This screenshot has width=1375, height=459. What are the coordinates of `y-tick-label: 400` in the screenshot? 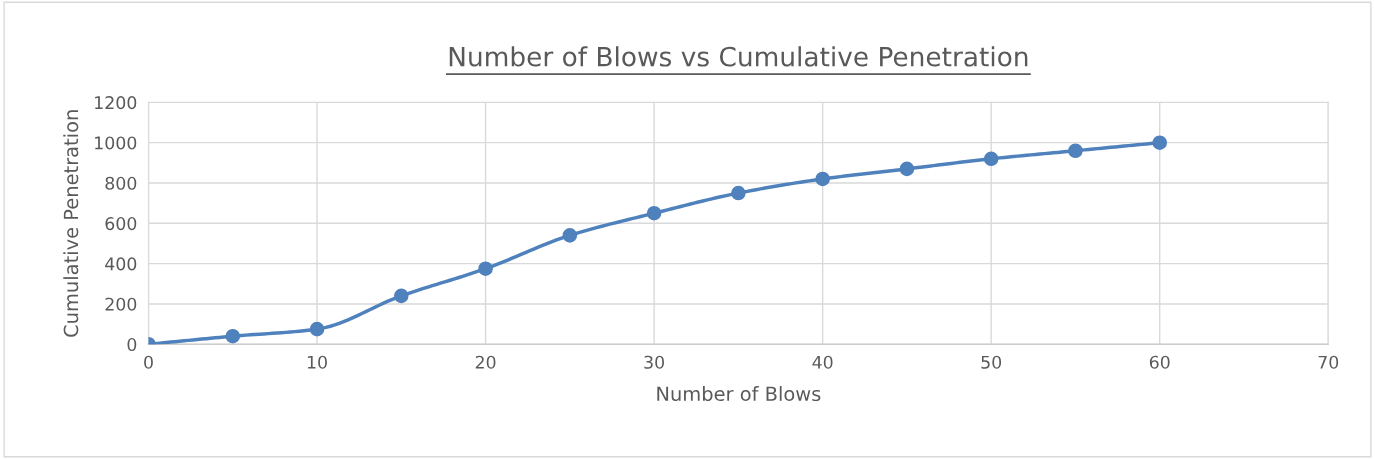 It's located at (121, 264).